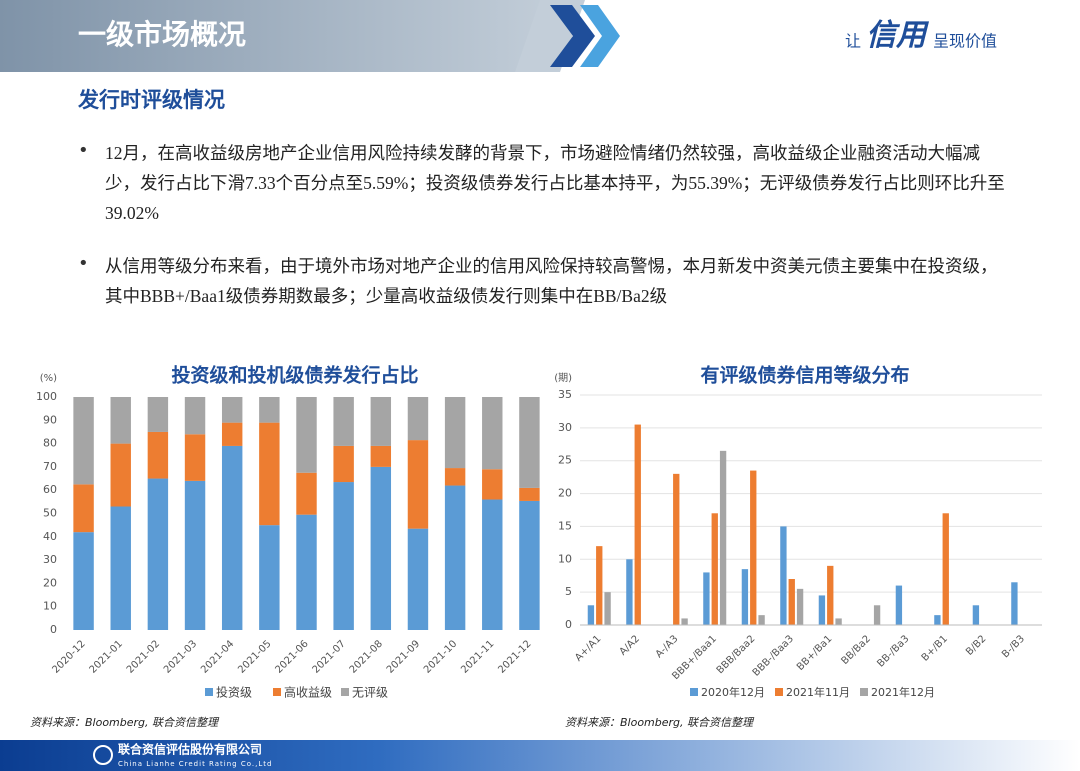  I want to click on x-tick-label: 2021-02, so click(143, 656).